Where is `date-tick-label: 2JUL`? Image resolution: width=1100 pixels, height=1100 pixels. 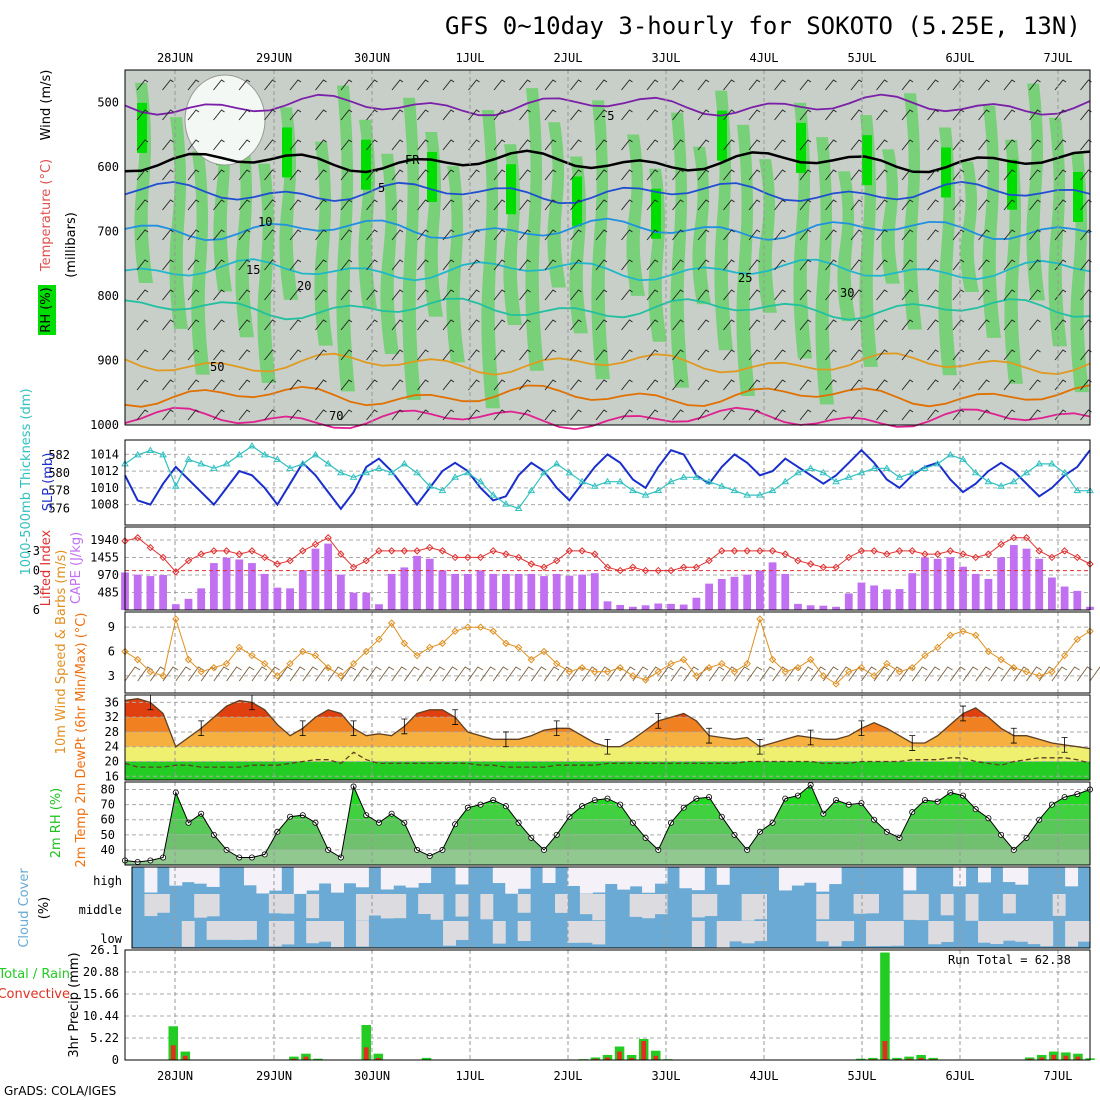
date-tick-label: 2JUL is located at coordinates (568, 58).